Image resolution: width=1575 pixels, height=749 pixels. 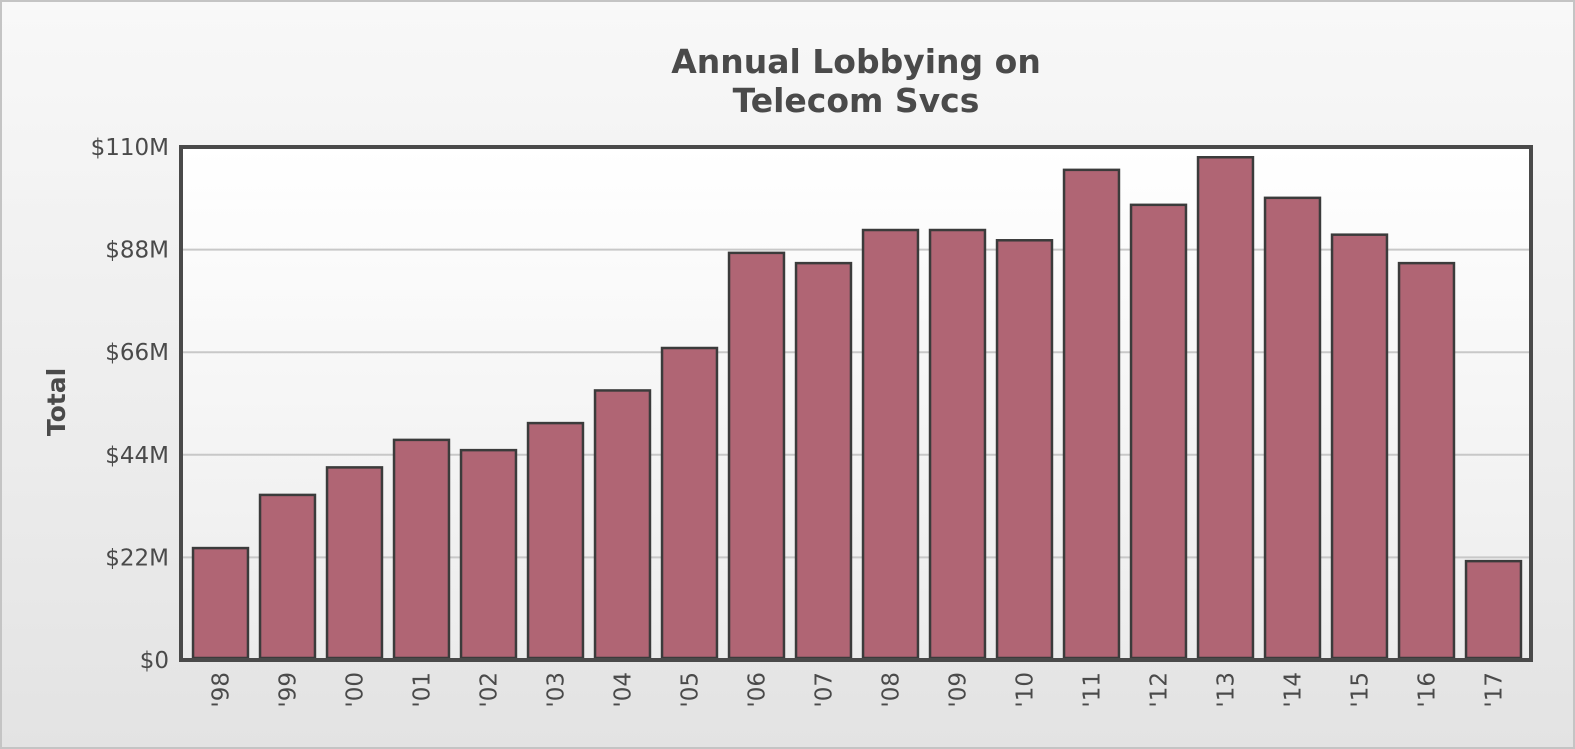 What do you see at coordinates (624, 690) in the screenshot?
I see `x-tick-label: '04` at bounding box center [624, 690].